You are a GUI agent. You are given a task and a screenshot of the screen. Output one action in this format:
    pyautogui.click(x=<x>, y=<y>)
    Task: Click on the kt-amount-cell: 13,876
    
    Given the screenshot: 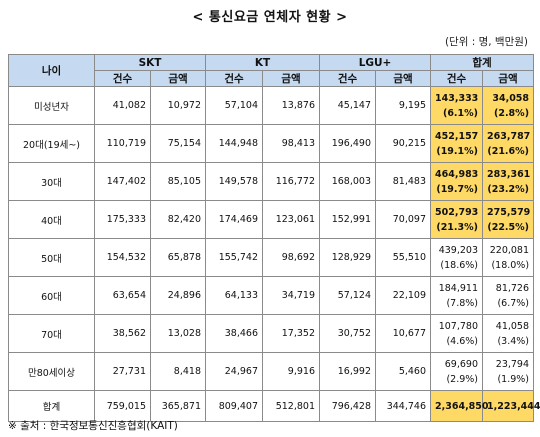 What is the action you would take?
    pyautogui.click(x=291, y=105)
    